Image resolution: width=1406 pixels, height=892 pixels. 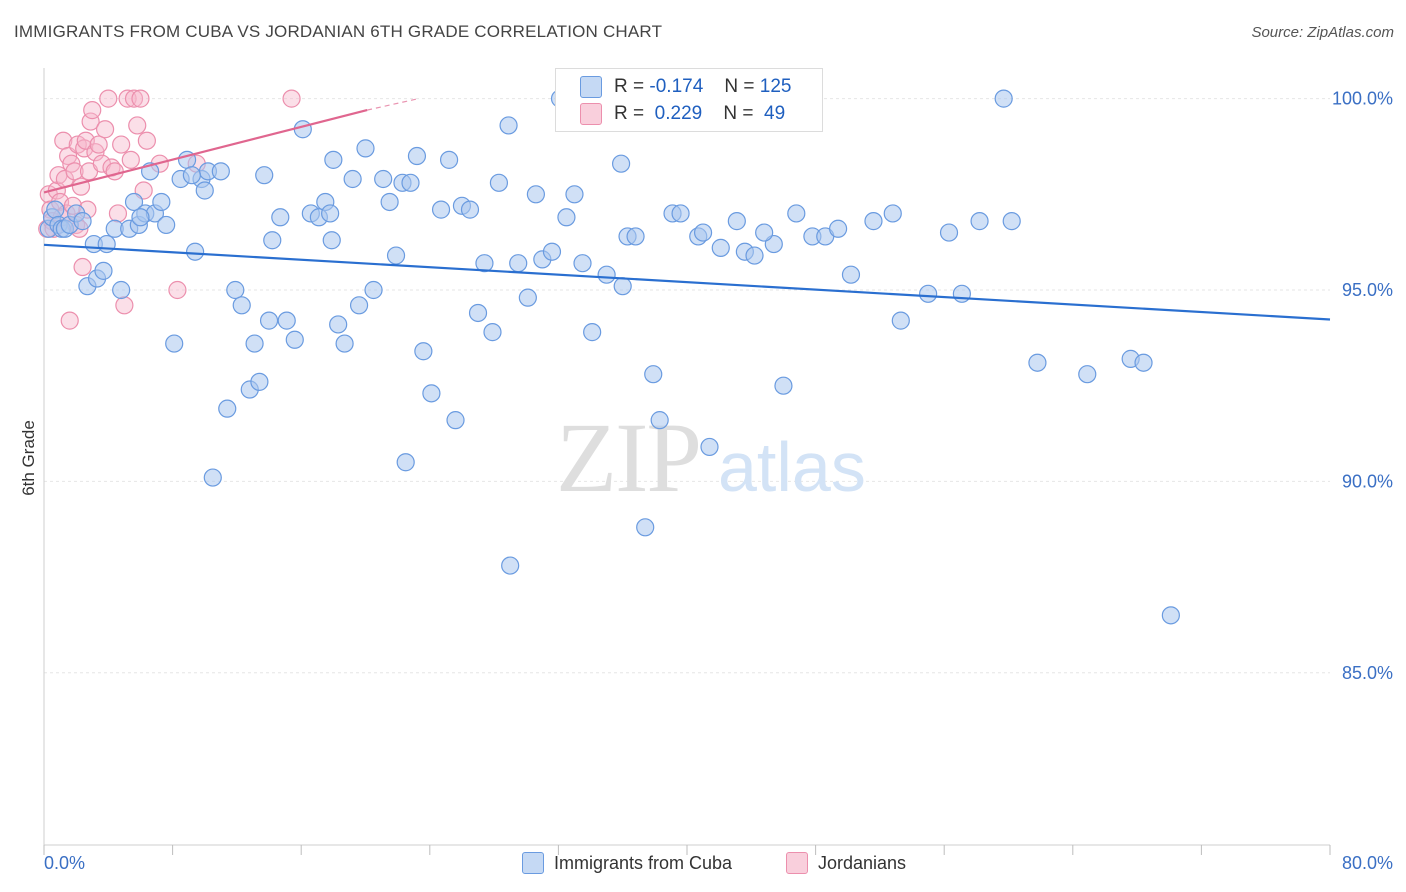 I want to click on y-tick-label: 95.0%, so click(x=1367, y=290).